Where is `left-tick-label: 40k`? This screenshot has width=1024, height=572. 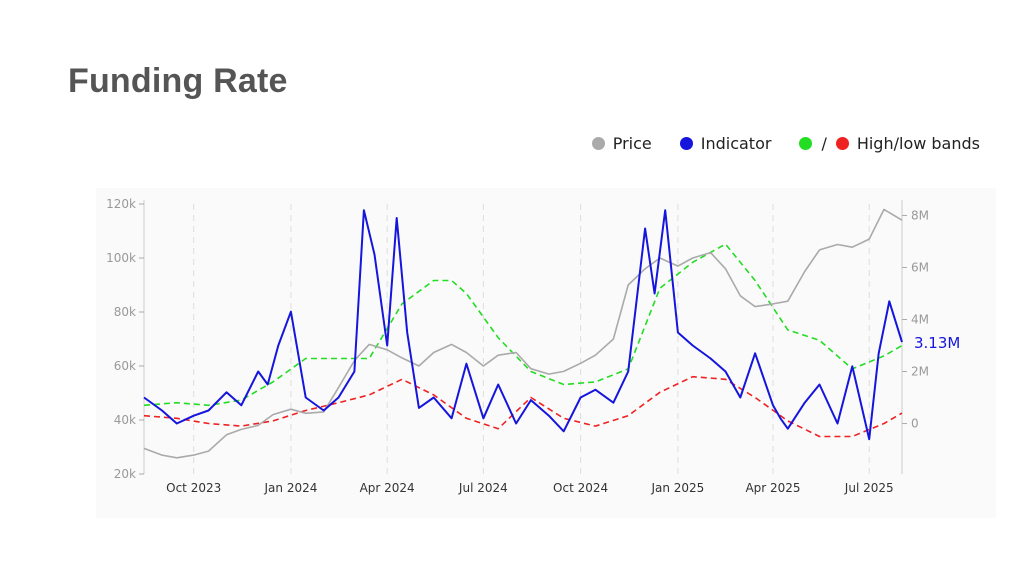 left-tick-label: 40k is located at coordinates (125, 420).